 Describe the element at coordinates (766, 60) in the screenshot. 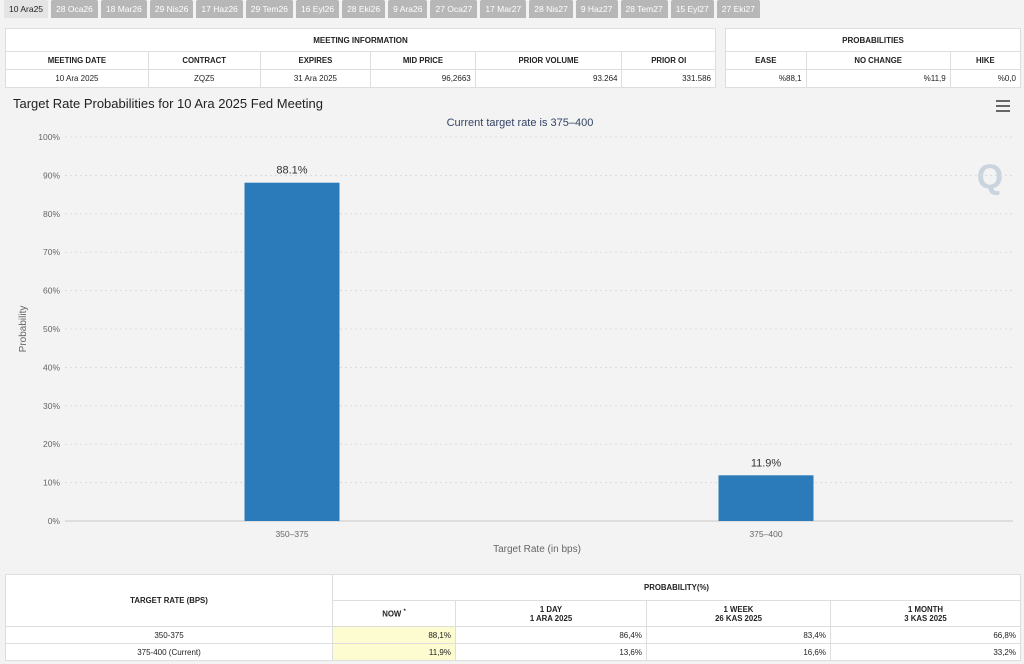

I see `header-ease: EASE` at that location.